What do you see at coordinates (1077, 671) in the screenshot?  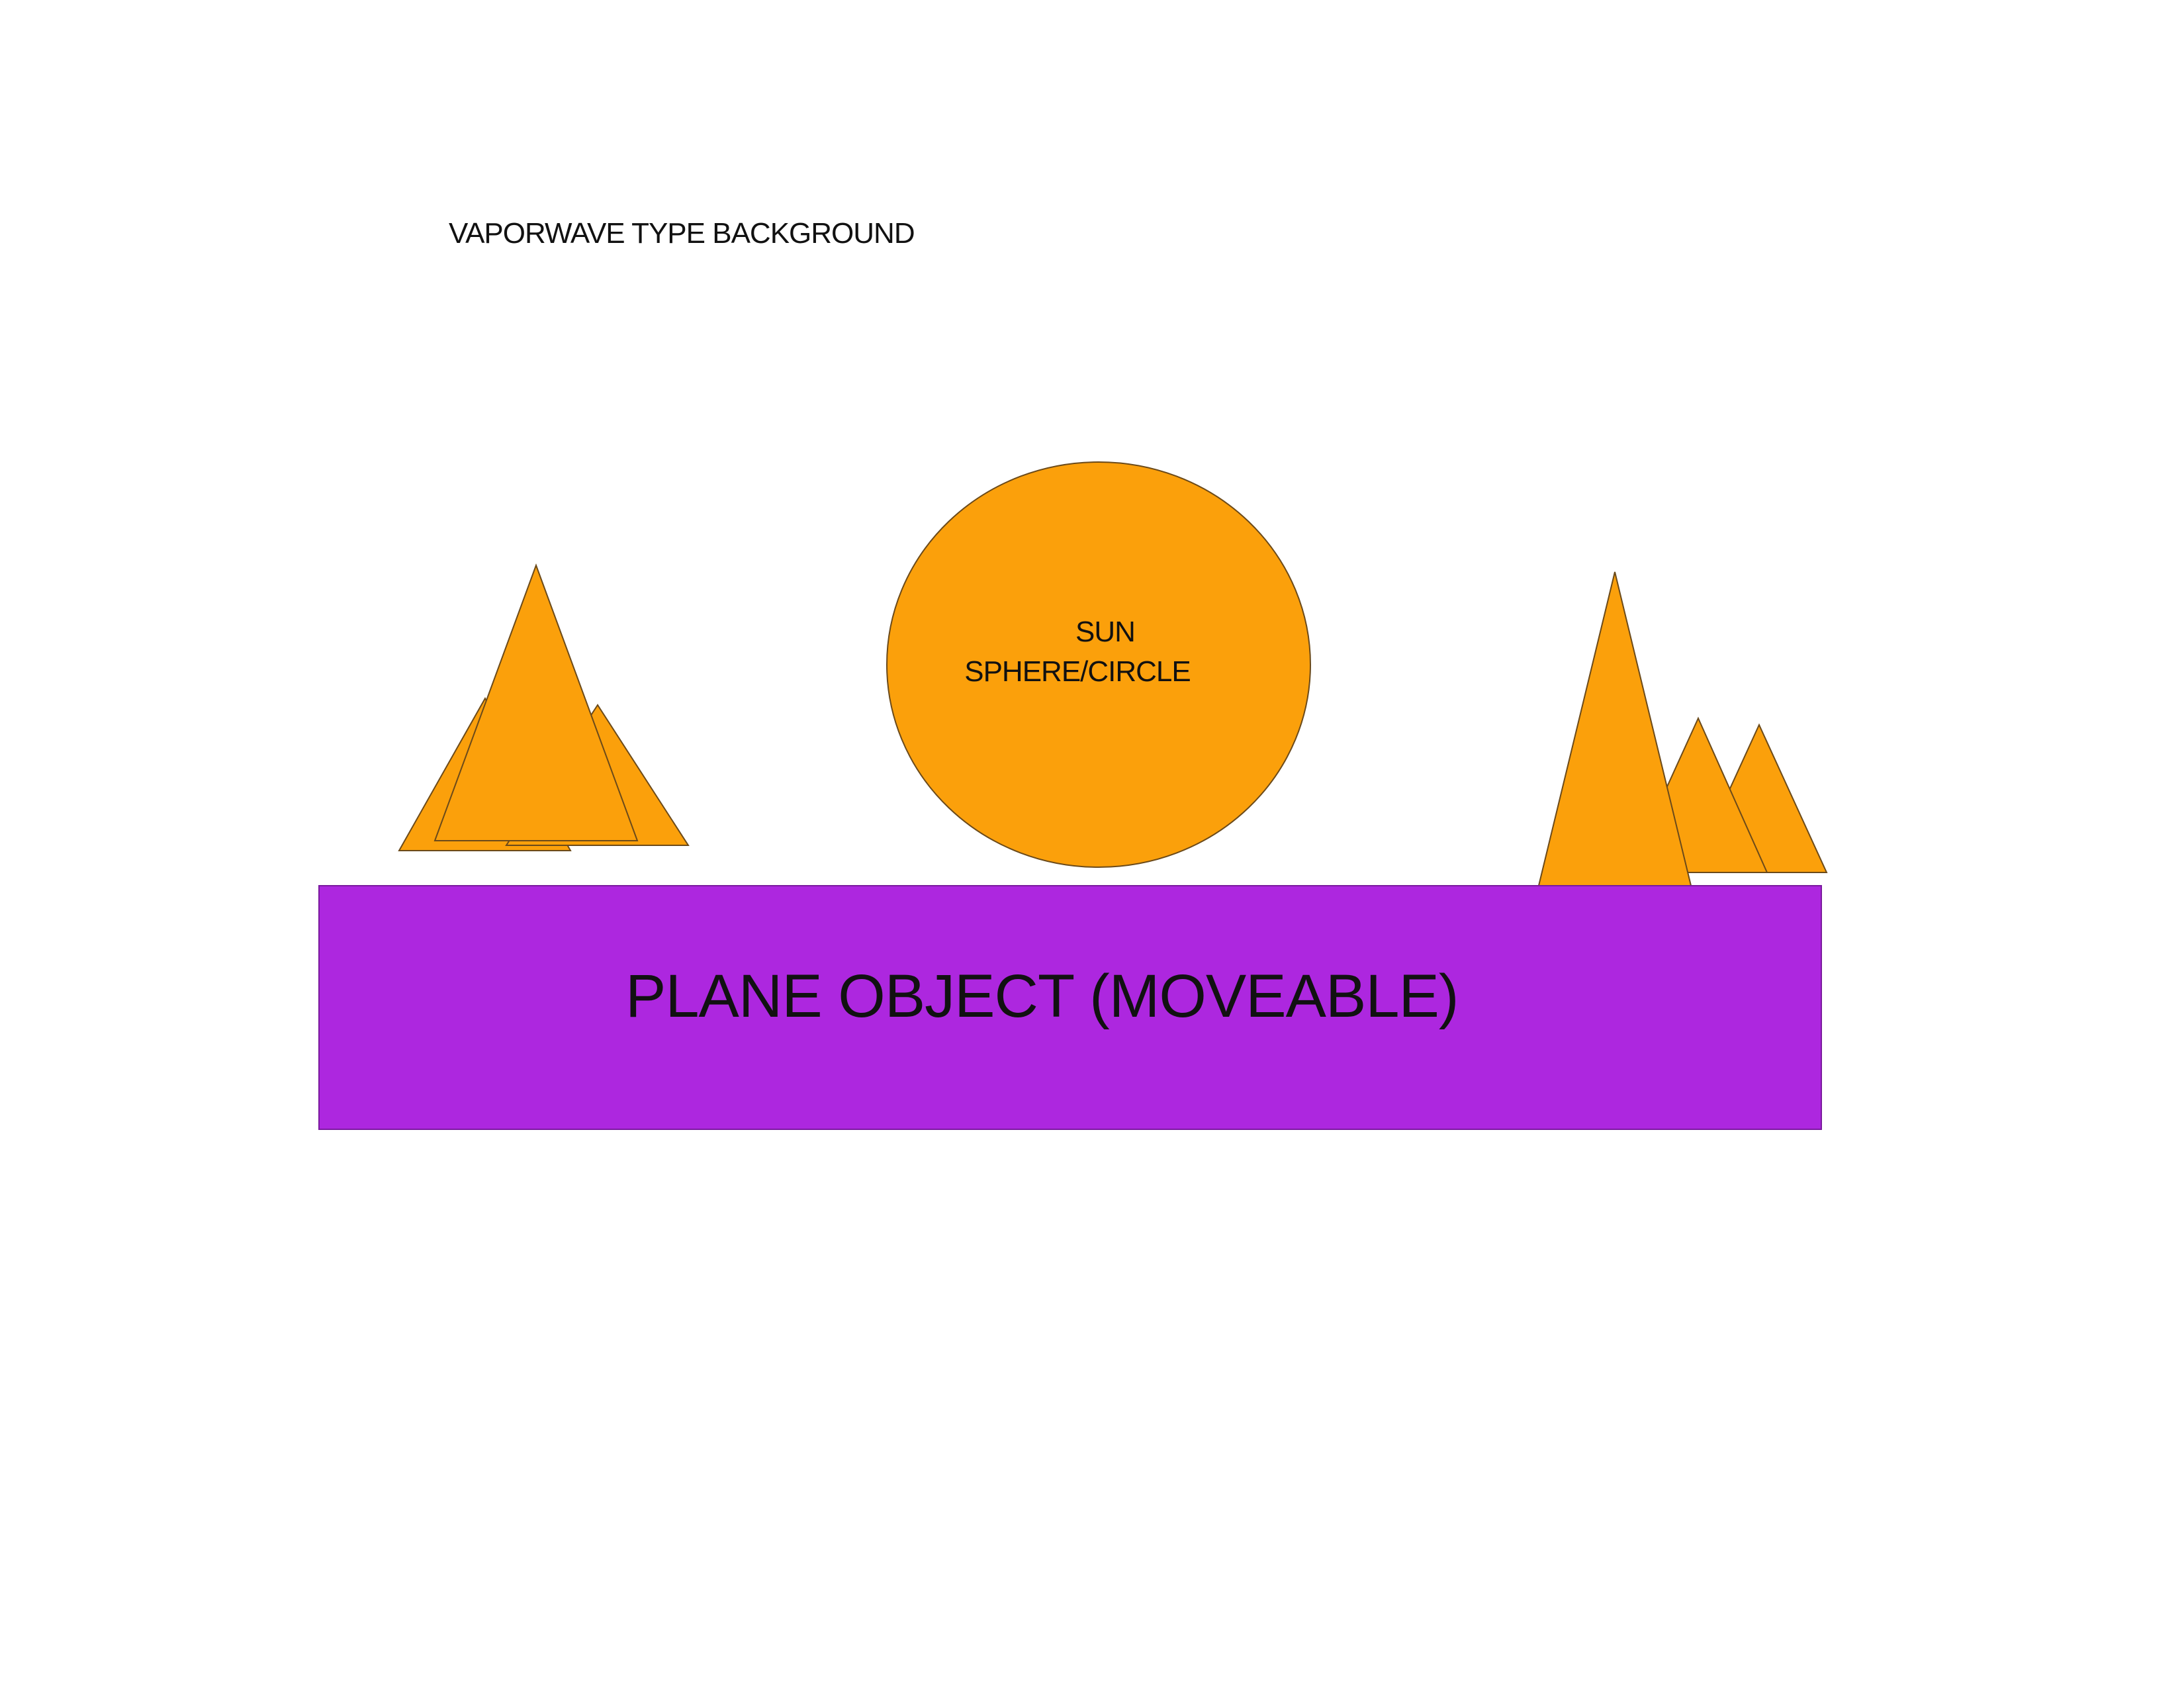 I see `sun-sublabel: SPHERE/CIRCLE` at bounding box center [1077, 671].